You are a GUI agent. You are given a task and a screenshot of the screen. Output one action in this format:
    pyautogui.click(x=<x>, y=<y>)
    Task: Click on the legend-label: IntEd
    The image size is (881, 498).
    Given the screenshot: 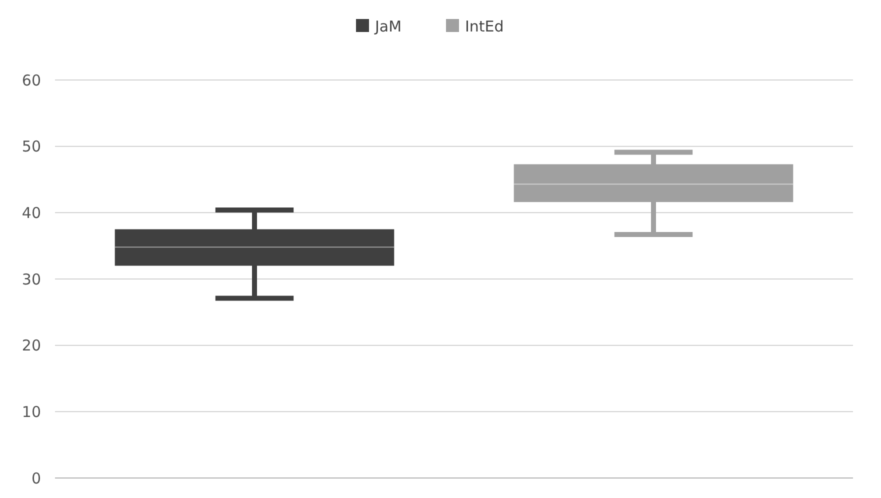 What is the action you would take?
    pyautogui.click(x=484, y=26)
    